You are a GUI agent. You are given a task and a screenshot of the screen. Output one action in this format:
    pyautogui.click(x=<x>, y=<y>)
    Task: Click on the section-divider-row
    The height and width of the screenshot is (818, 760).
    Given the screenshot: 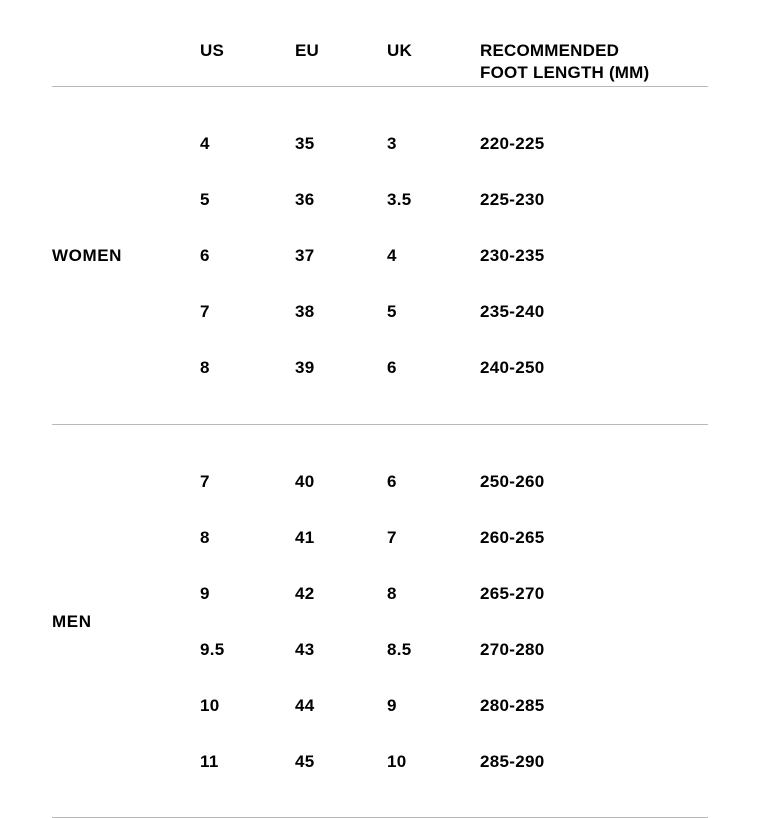 What is the action you would take?
    pyautogui.click(x=380, y=424)
    